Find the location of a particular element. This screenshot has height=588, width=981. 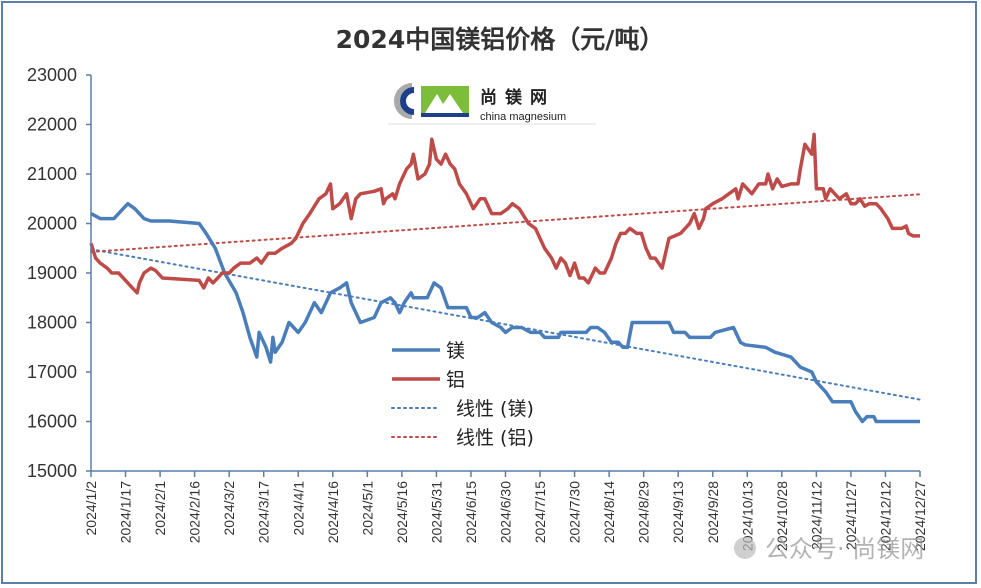

x-tick-label: 2024/2/1 is located at coordinates (160, 508).